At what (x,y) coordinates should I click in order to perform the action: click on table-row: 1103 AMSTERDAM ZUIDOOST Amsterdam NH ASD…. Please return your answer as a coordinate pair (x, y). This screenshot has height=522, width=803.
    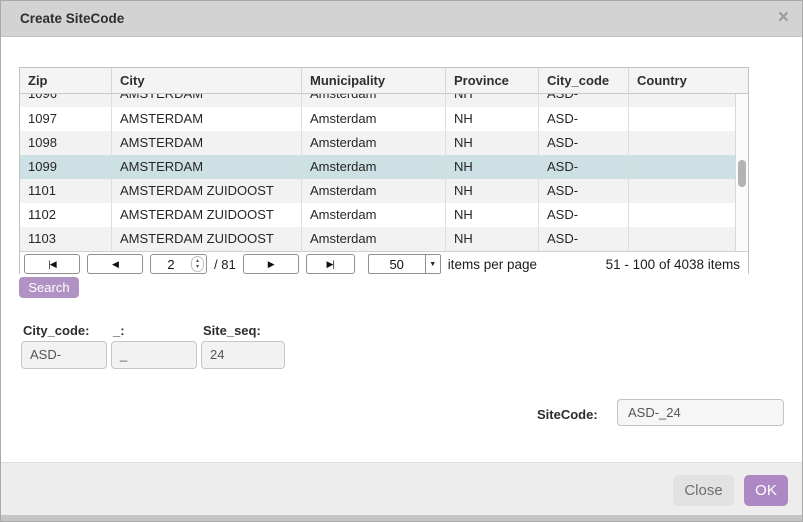
    Looking at the image, I should click on (377, 239).